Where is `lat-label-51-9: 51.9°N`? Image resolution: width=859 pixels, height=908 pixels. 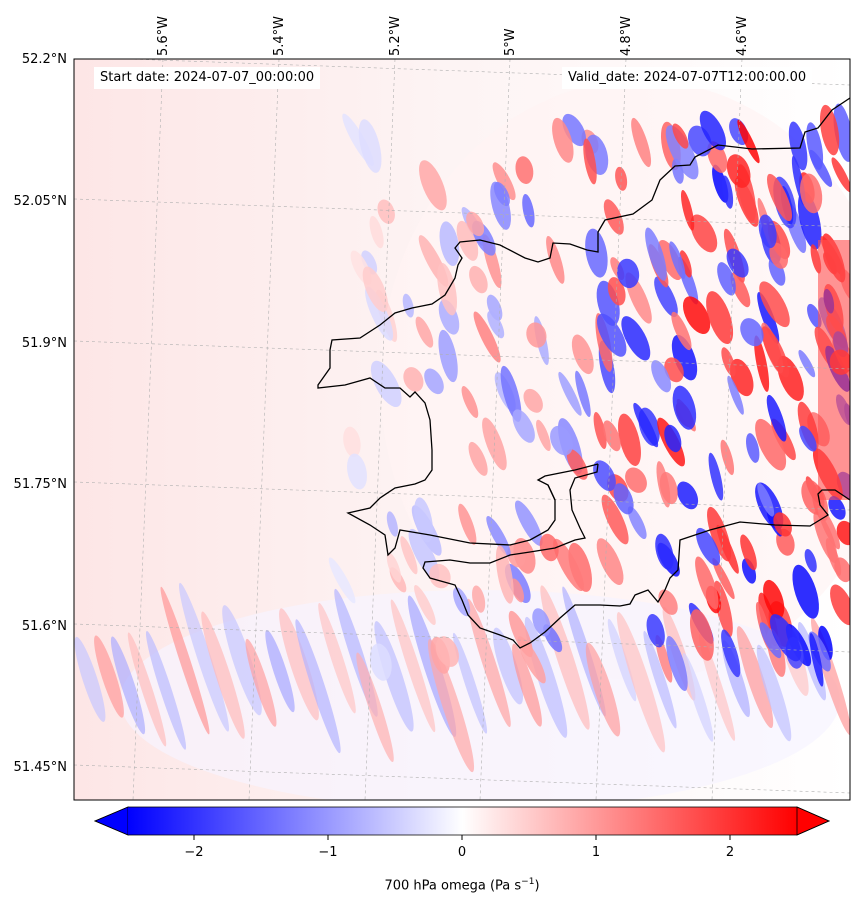 lat-label-51-9: 51.9°N is located at coordinates (44, 343).